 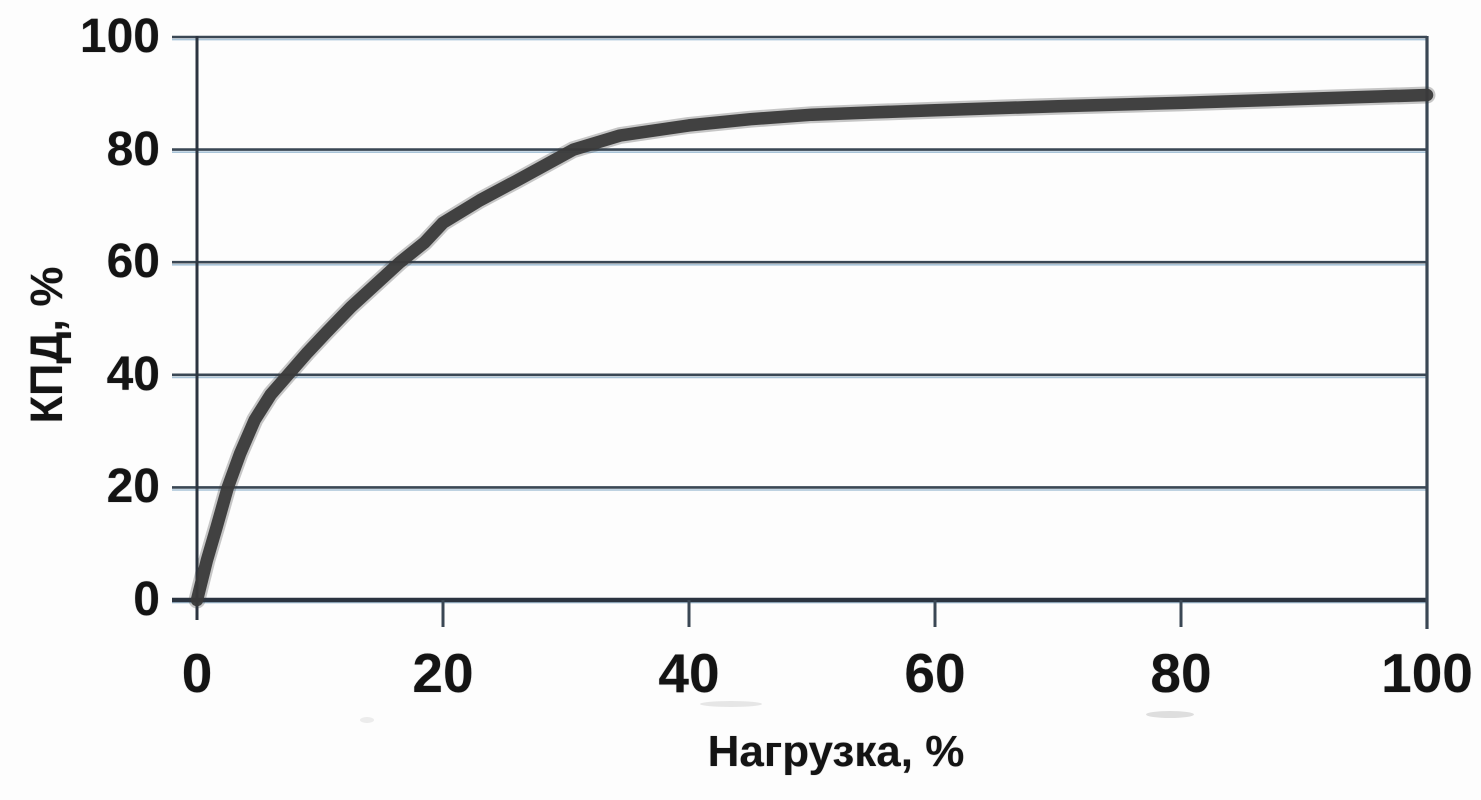 I want to click on y-tick-label-60: 60, so click(x=133, y=262).